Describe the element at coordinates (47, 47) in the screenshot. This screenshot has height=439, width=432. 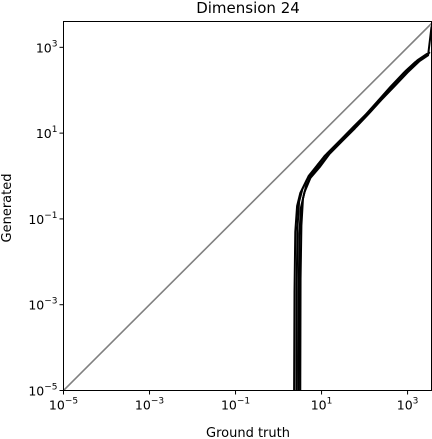
I see `y-tick-label: 10³` at that location.